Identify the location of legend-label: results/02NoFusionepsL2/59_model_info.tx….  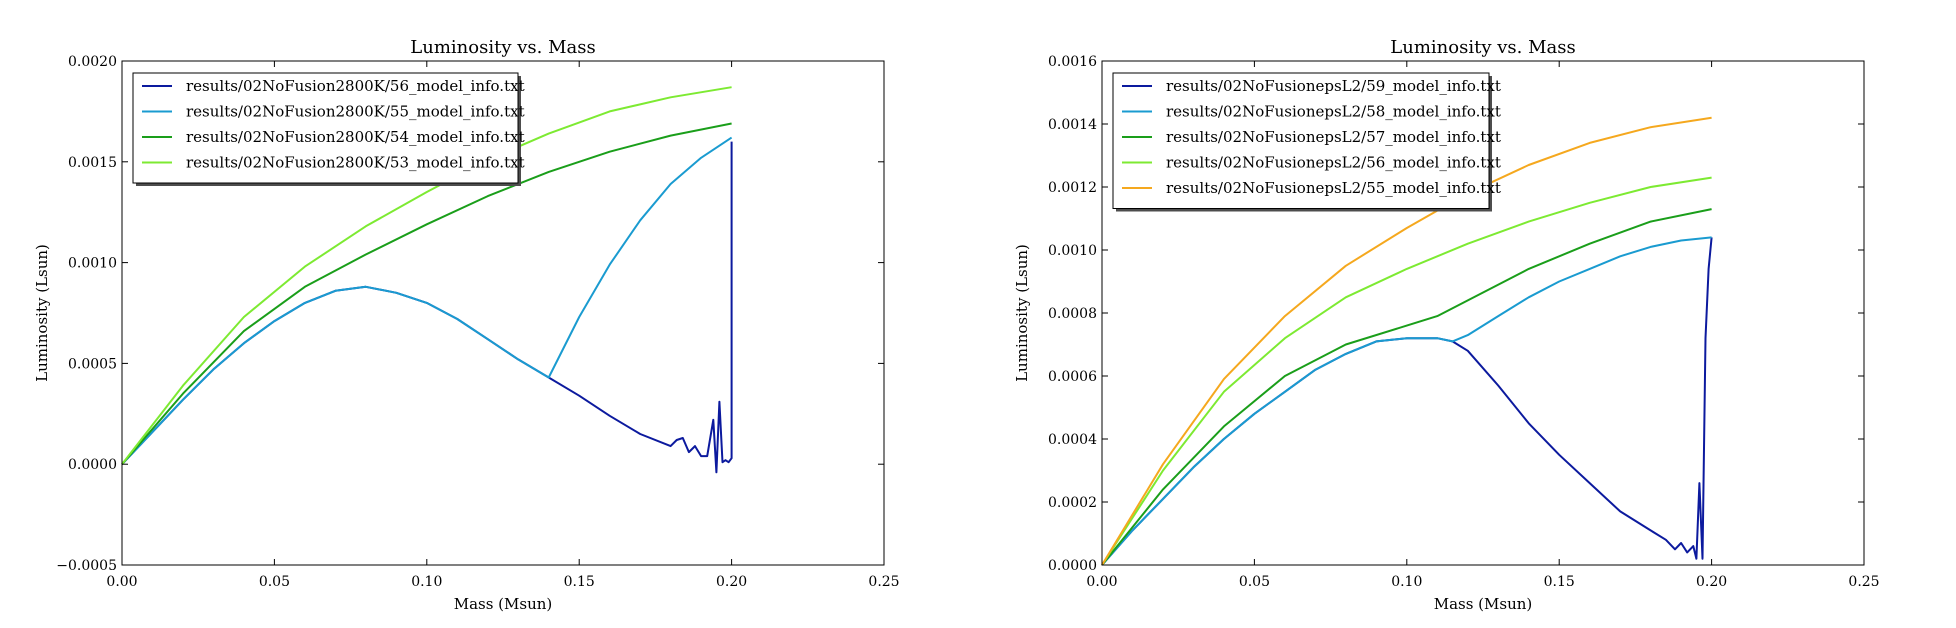
(1333, 86).